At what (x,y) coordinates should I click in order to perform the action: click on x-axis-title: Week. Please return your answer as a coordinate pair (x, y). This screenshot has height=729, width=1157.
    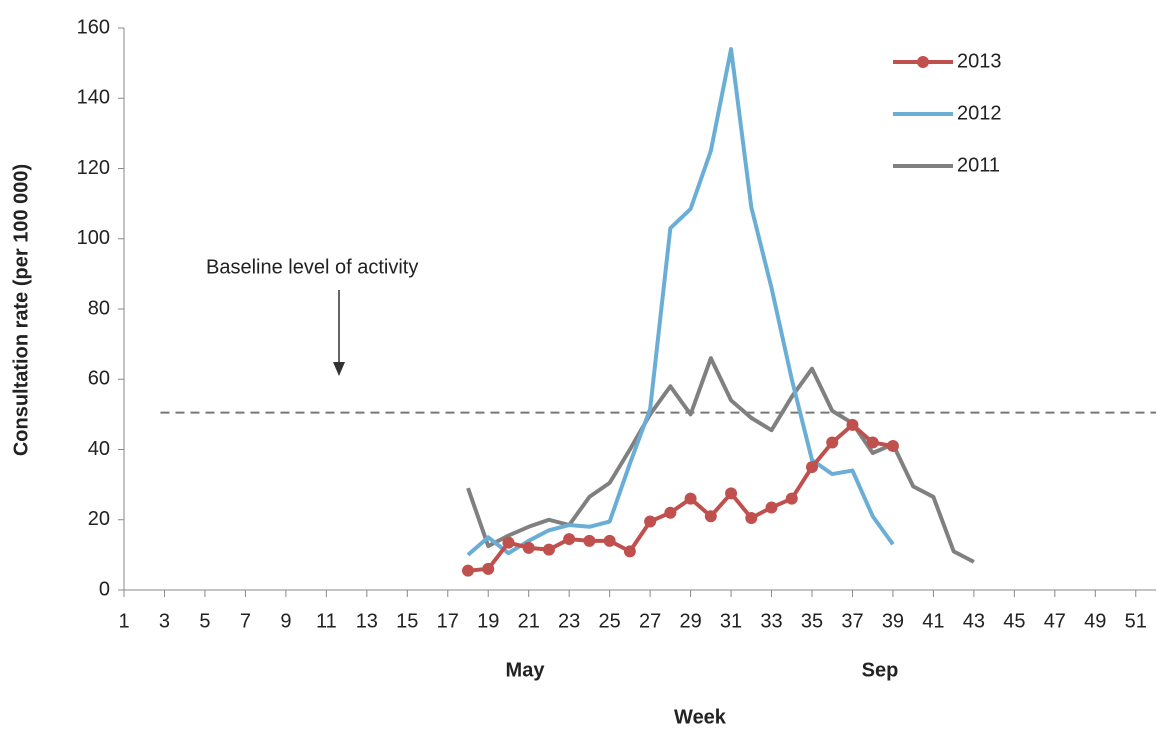
    Looking at the image, I should click on (700, 717).